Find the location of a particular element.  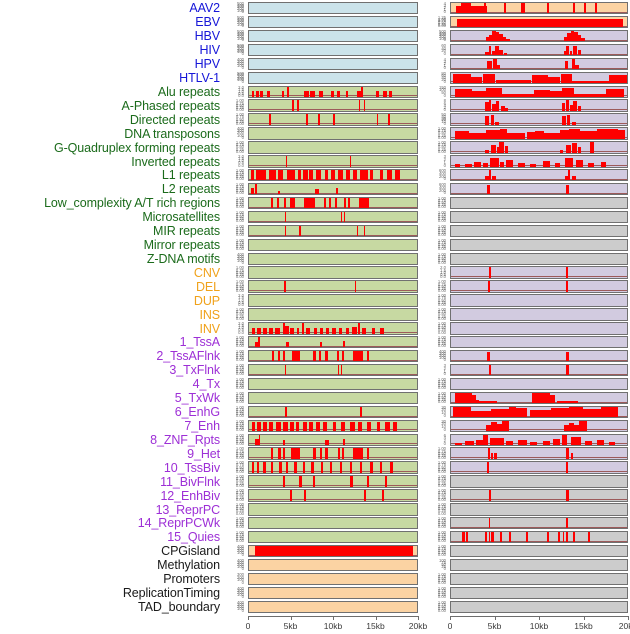

track-right-aav2 is located at coordinates (539, 8).